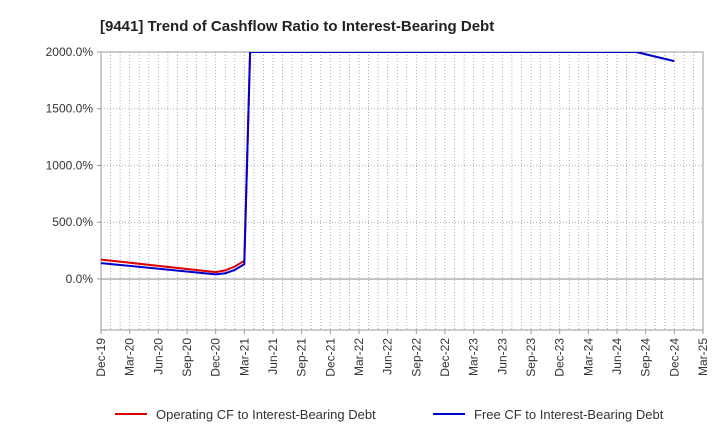 The height and width of the screenshot is (440, 720). Describe the element at coordinates (474, 357) in the screenshot. I see `x-tick-label: Mar-23` at that location.